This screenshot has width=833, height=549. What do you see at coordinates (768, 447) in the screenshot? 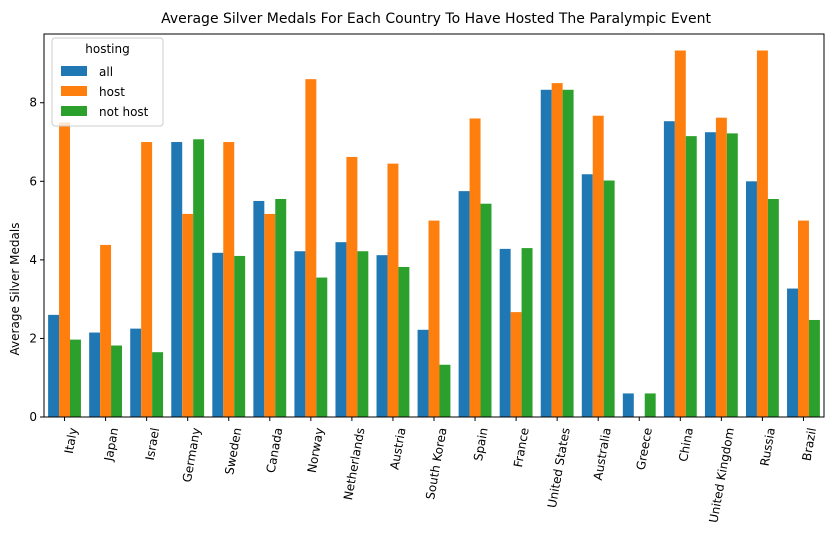
I see `x-tick-label: Russia` at bounding box center [768, 447].